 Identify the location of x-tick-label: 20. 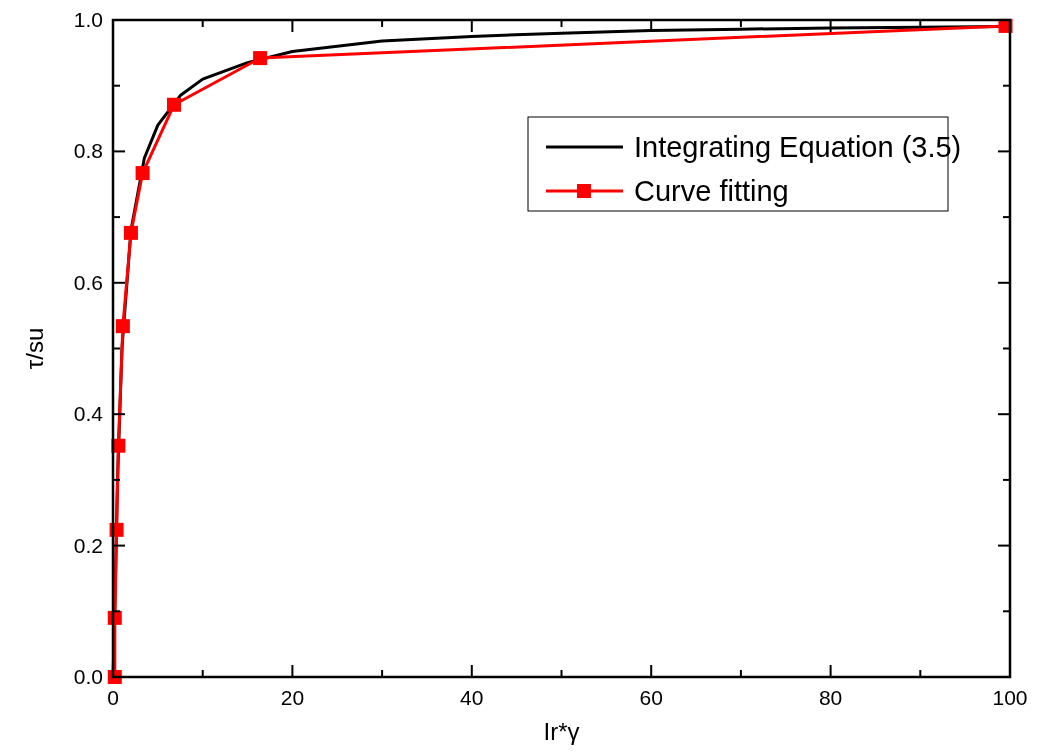
(292, 697).